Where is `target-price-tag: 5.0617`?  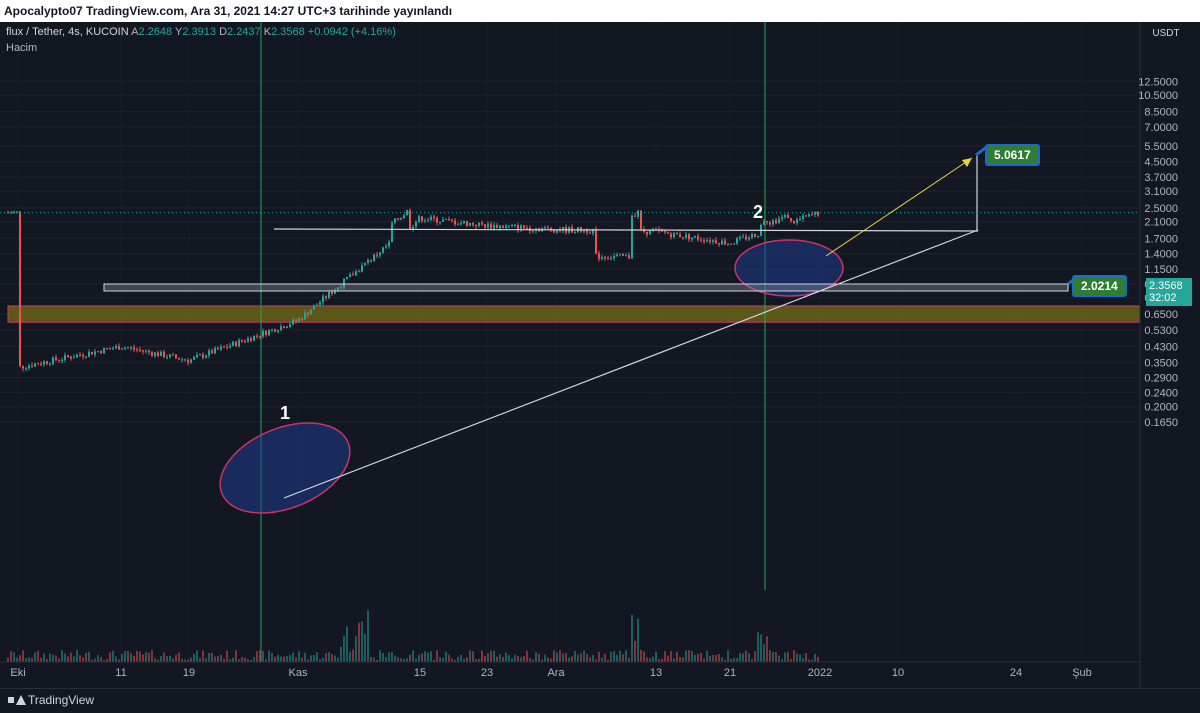
target-price-tag: 5.0617 is located at coordinates (1012, 155).